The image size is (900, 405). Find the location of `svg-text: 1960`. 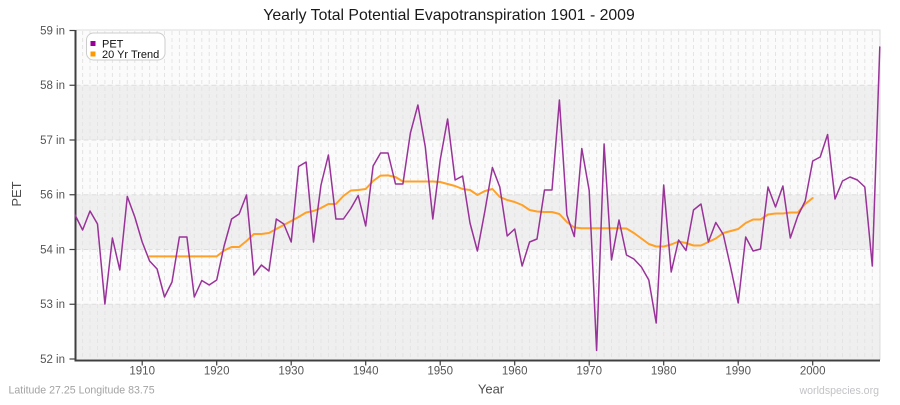

svg-text: 1960 is located at coordinates (515, 372).